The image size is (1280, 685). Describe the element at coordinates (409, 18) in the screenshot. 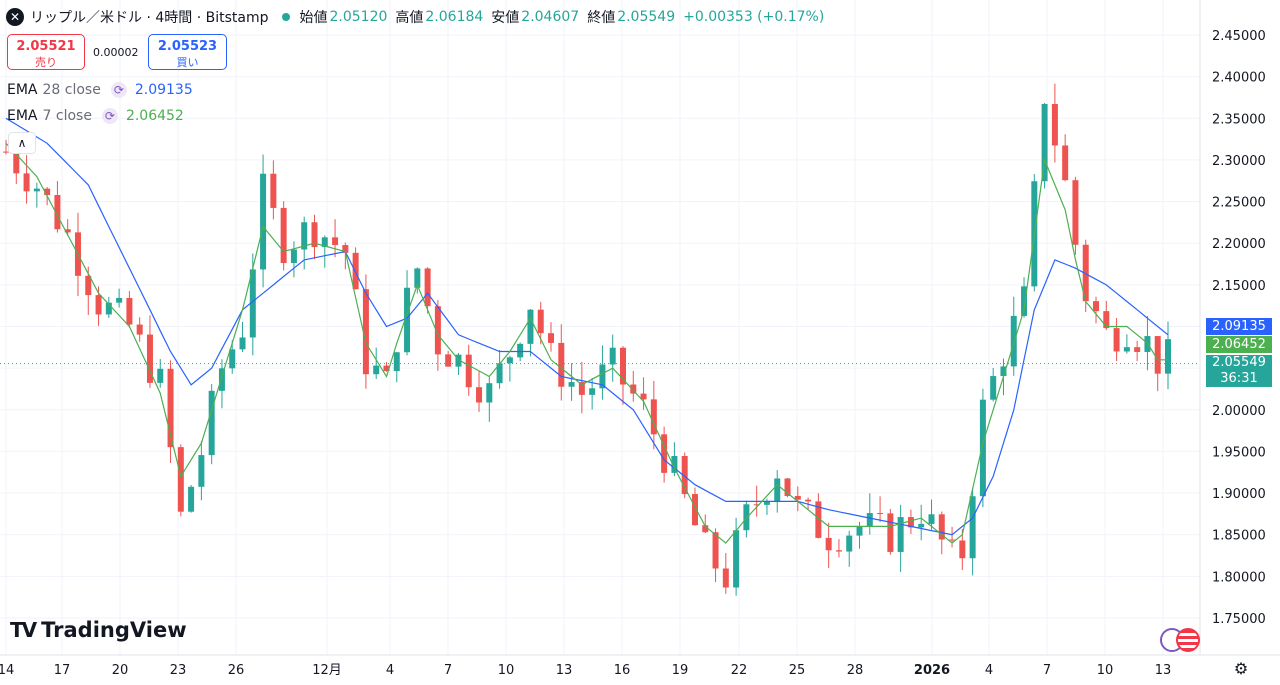

I see `high-label: 高値` at that location.